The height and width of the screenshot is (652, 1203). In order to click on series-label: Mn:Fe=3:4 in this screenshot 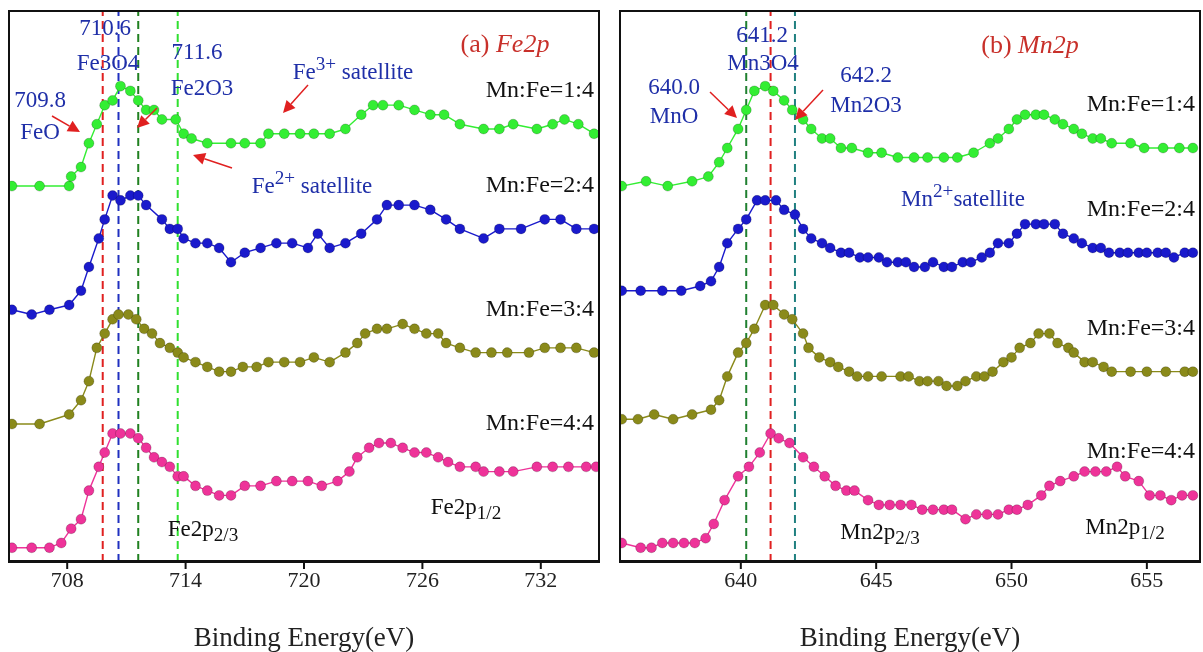, I will do `click(1140, 326)`.